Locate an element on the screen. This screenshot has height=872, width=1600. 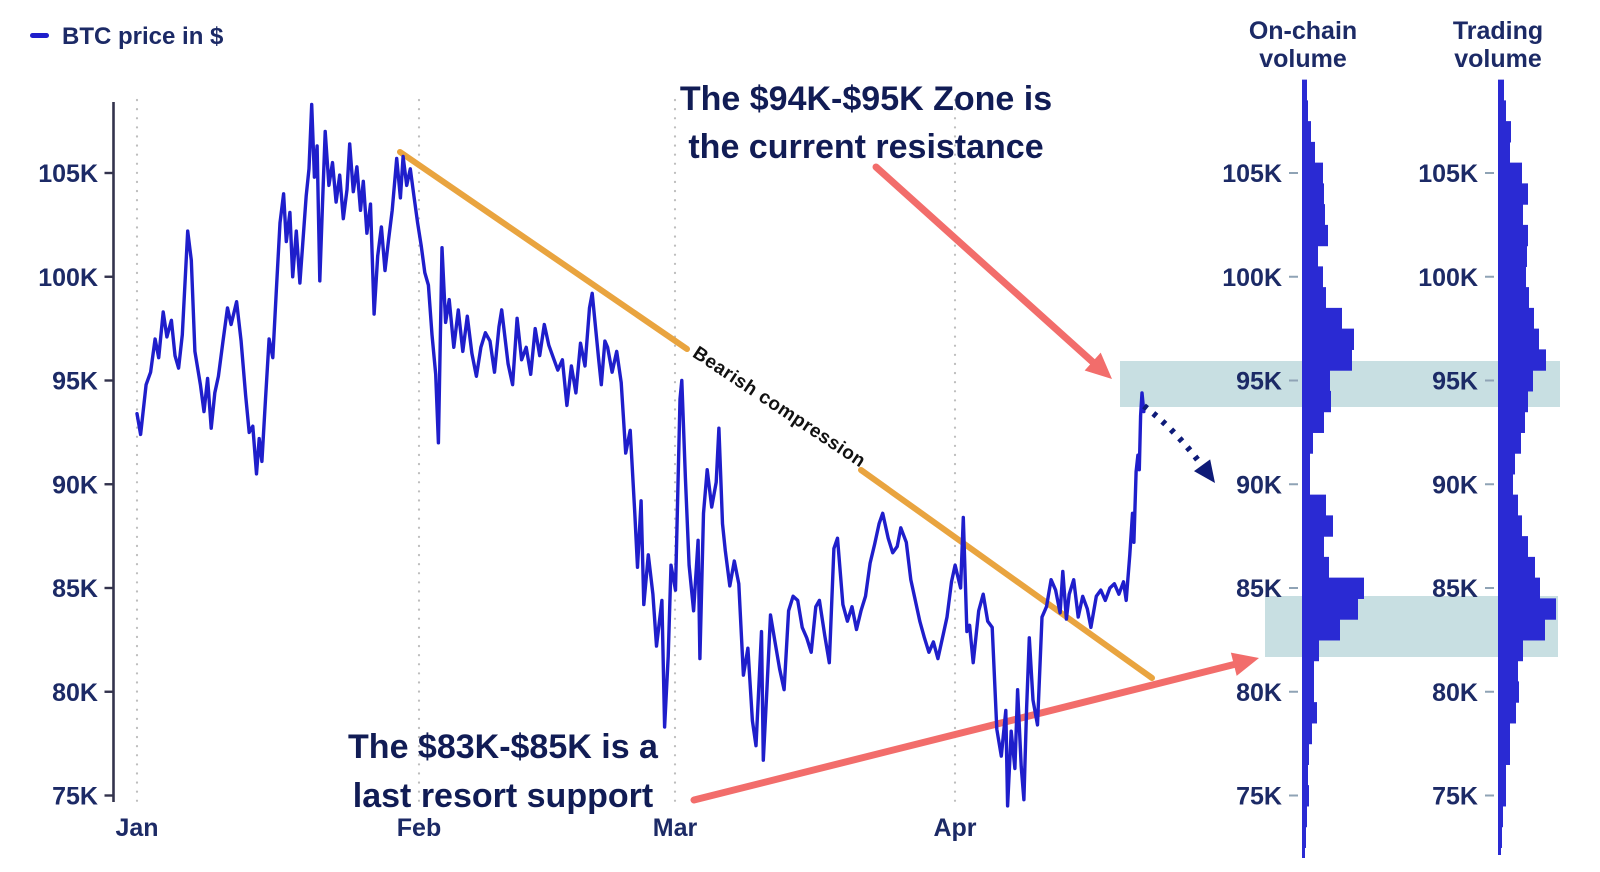
trading-volume-title-line1: Trading is located at coordinates (1498, 31).